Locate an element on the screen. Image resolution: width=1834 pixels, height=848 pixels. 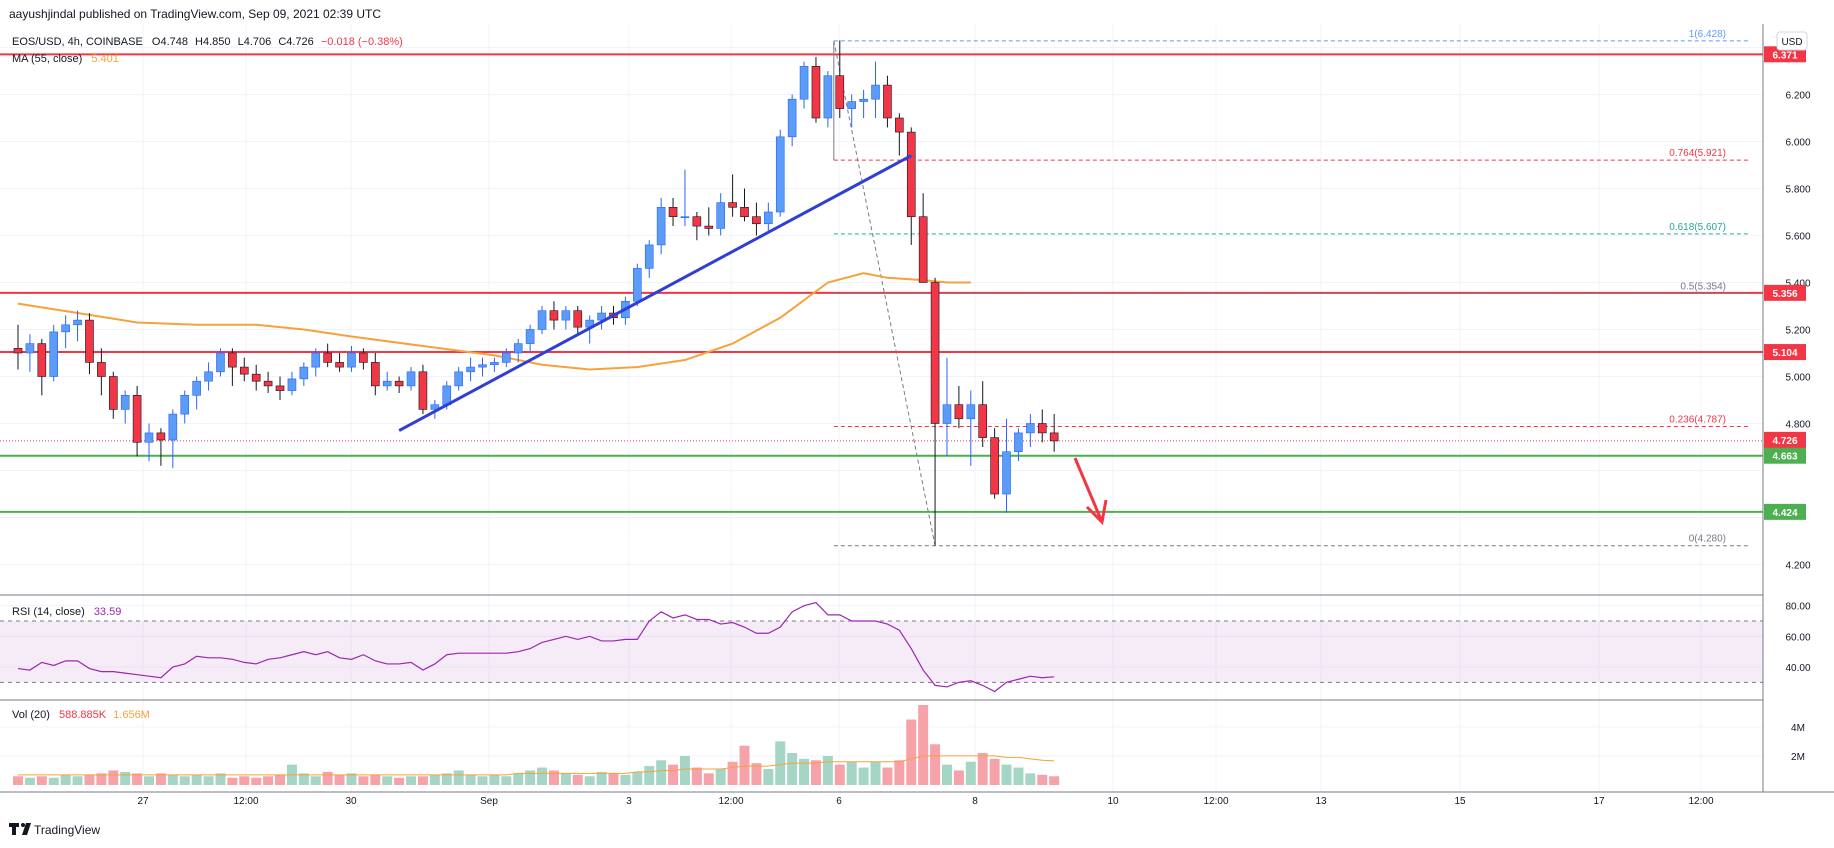
fib-label: 0.618(5.607) is located at coordinates (1697, 227).